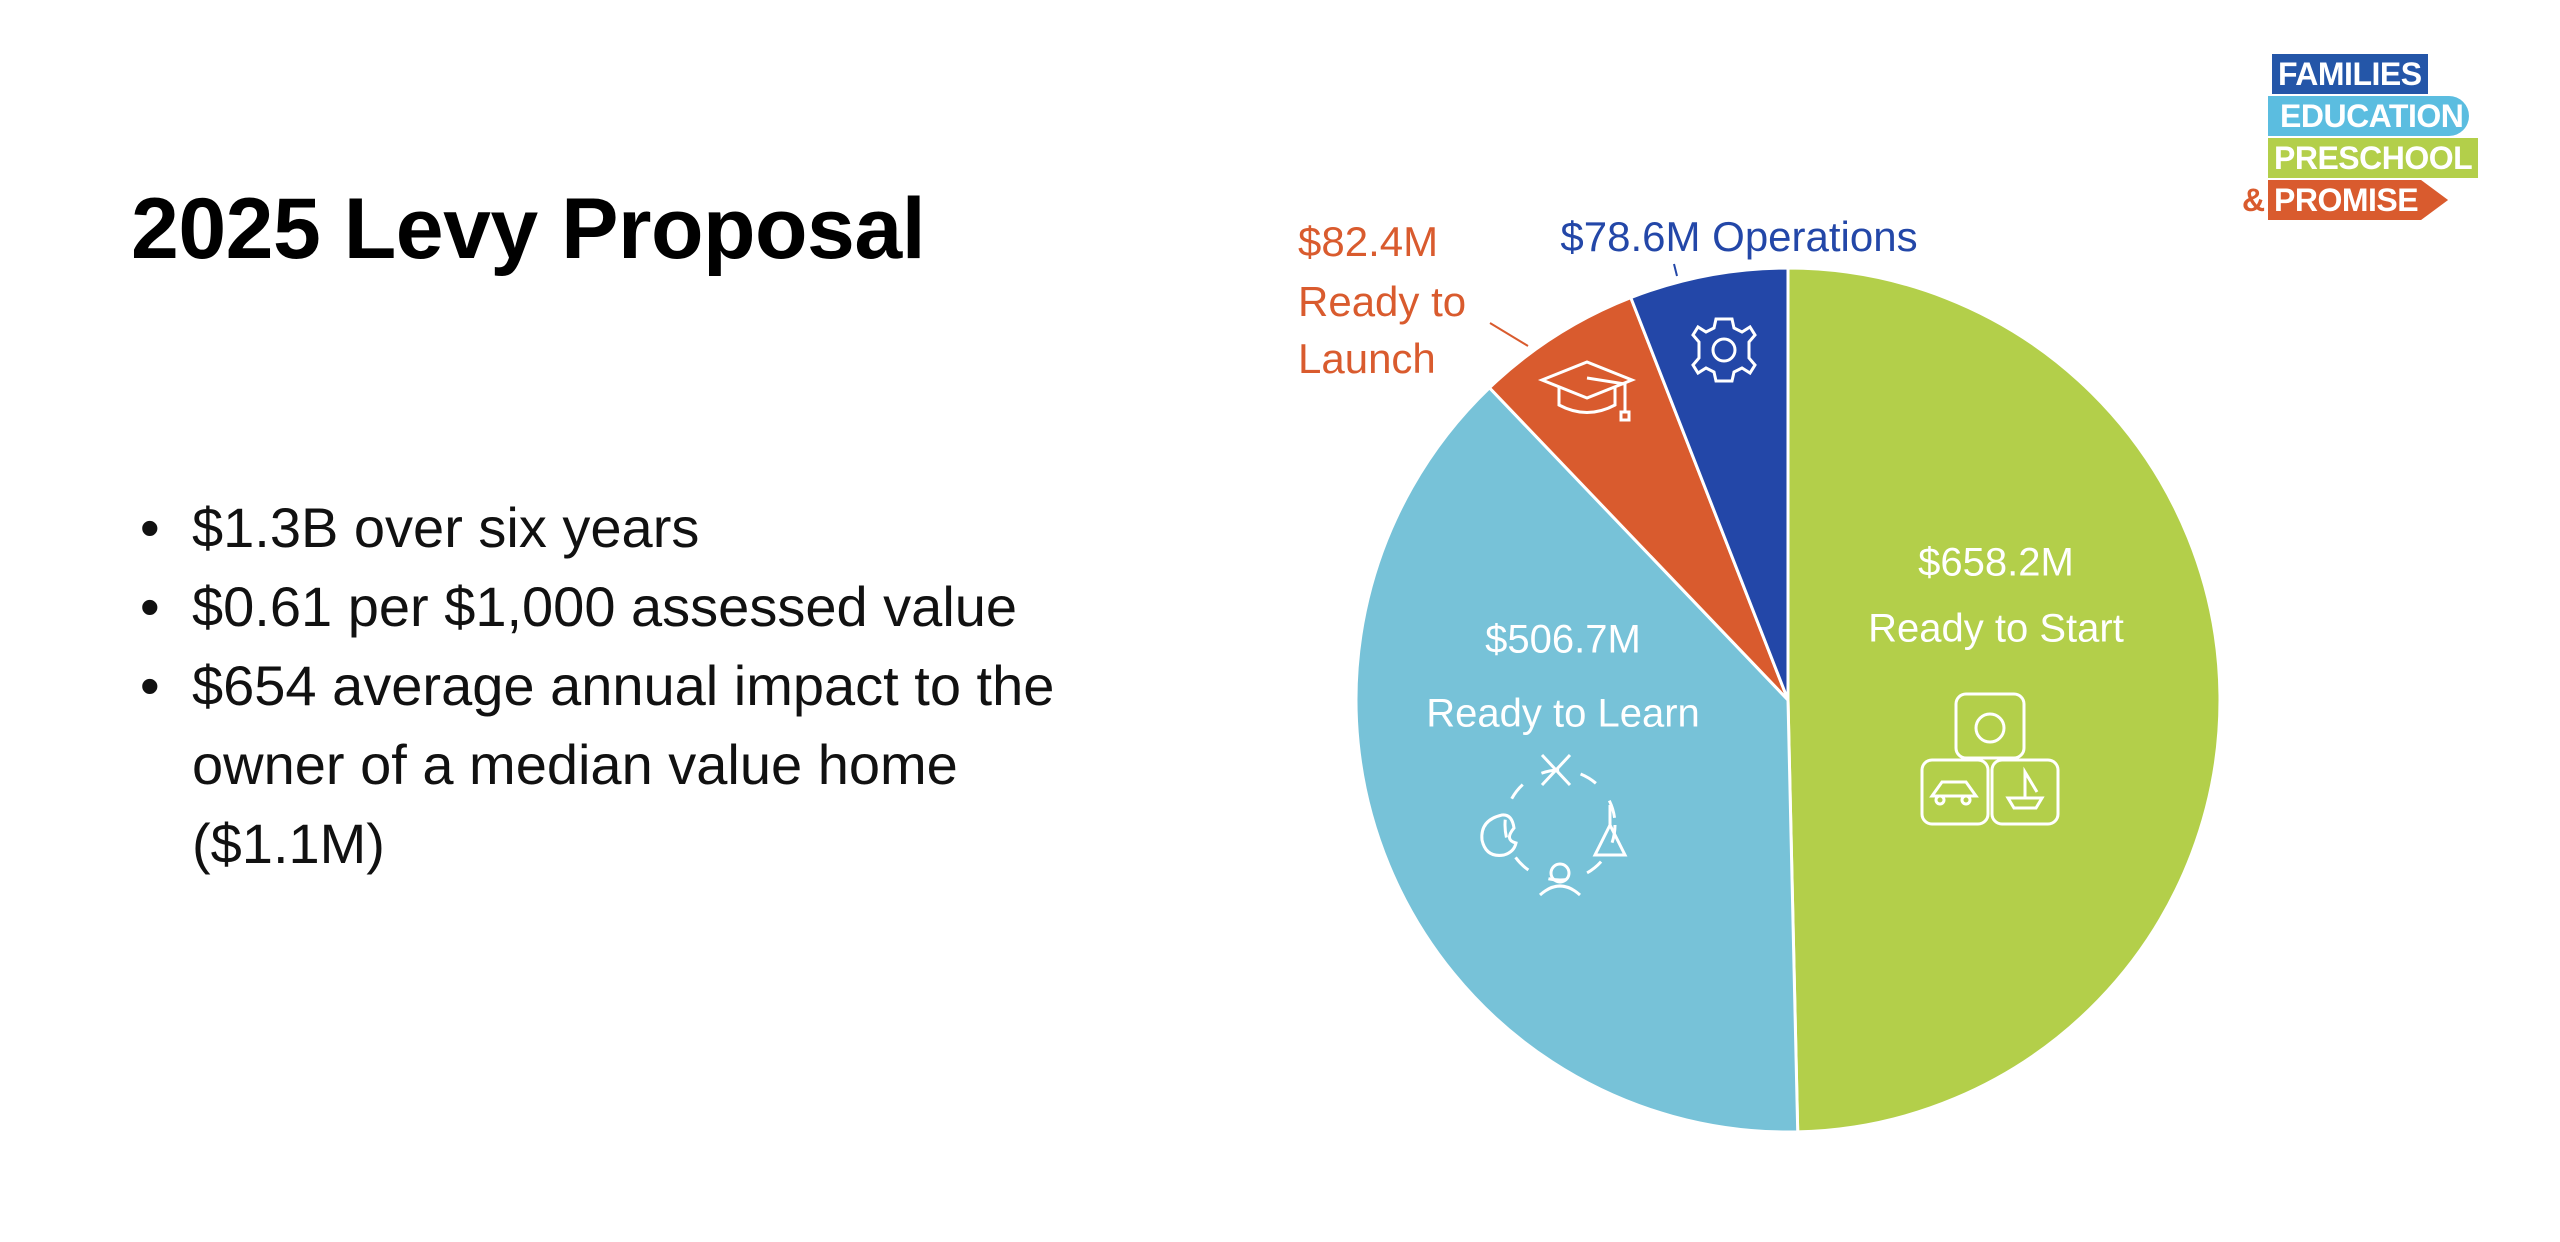  What do you see at coordinates (1587, 391) in the screenshot?
I see `graduation-cap-icon` at bounding box center [1587, 391].